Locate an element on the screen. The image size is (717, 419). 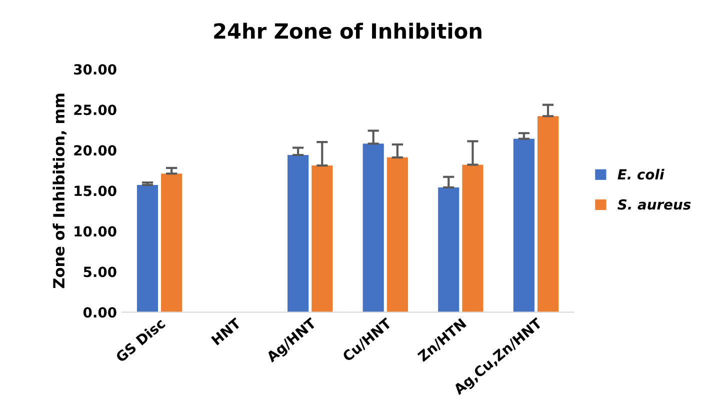
y-tick-label: 5.00 is located at coordinates (100, 272).